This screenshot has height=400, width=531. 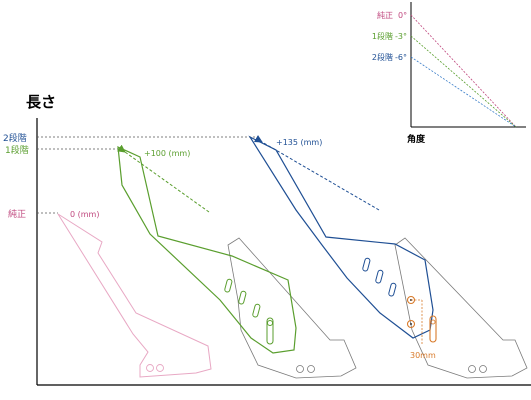 I want to click on angle-line-stage1, so click(x=463, y=81).